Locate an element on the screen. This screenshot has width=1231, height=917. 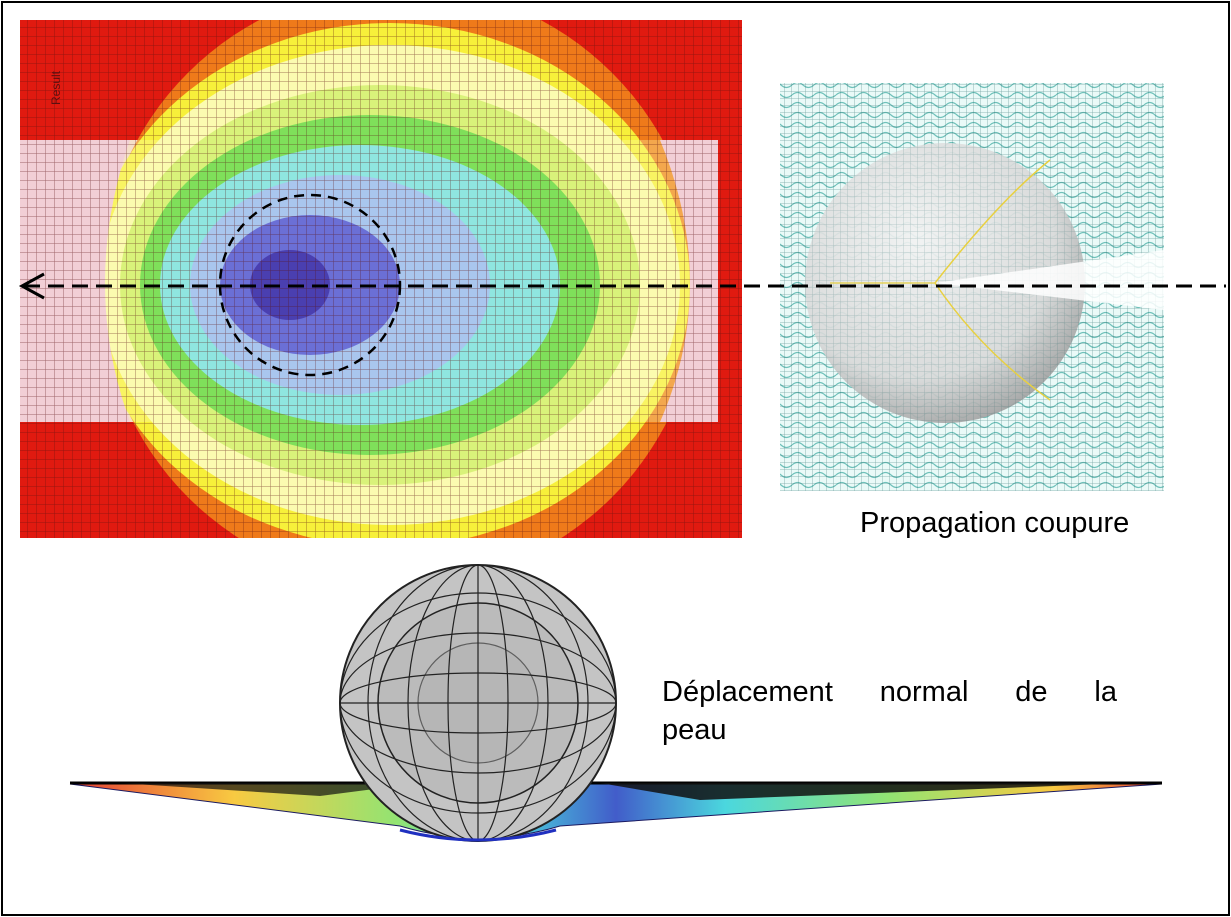
caption-propagation: Propagation coupure is located at coordinates (995, 523).